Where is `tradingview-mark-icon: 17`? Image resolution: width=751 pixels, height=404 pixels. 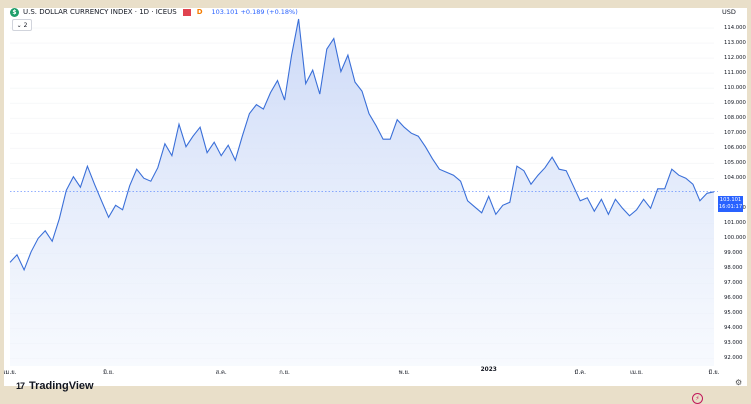 tradingview-mark-icon: 17 is located at coordinates (20, 386).